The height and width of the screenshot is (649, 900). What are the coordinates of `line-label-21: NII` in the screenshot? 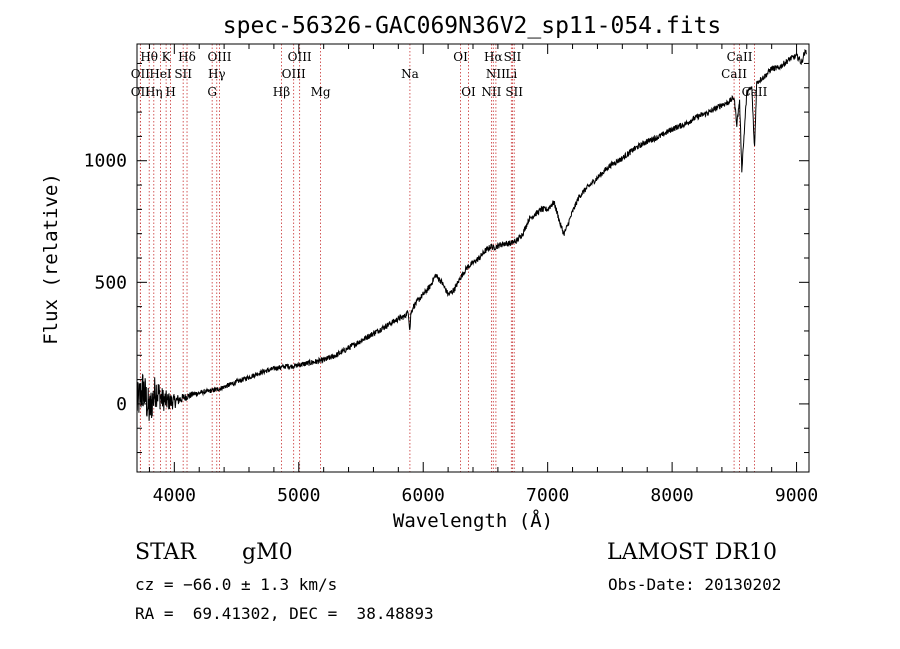 It's located at (496, 74).